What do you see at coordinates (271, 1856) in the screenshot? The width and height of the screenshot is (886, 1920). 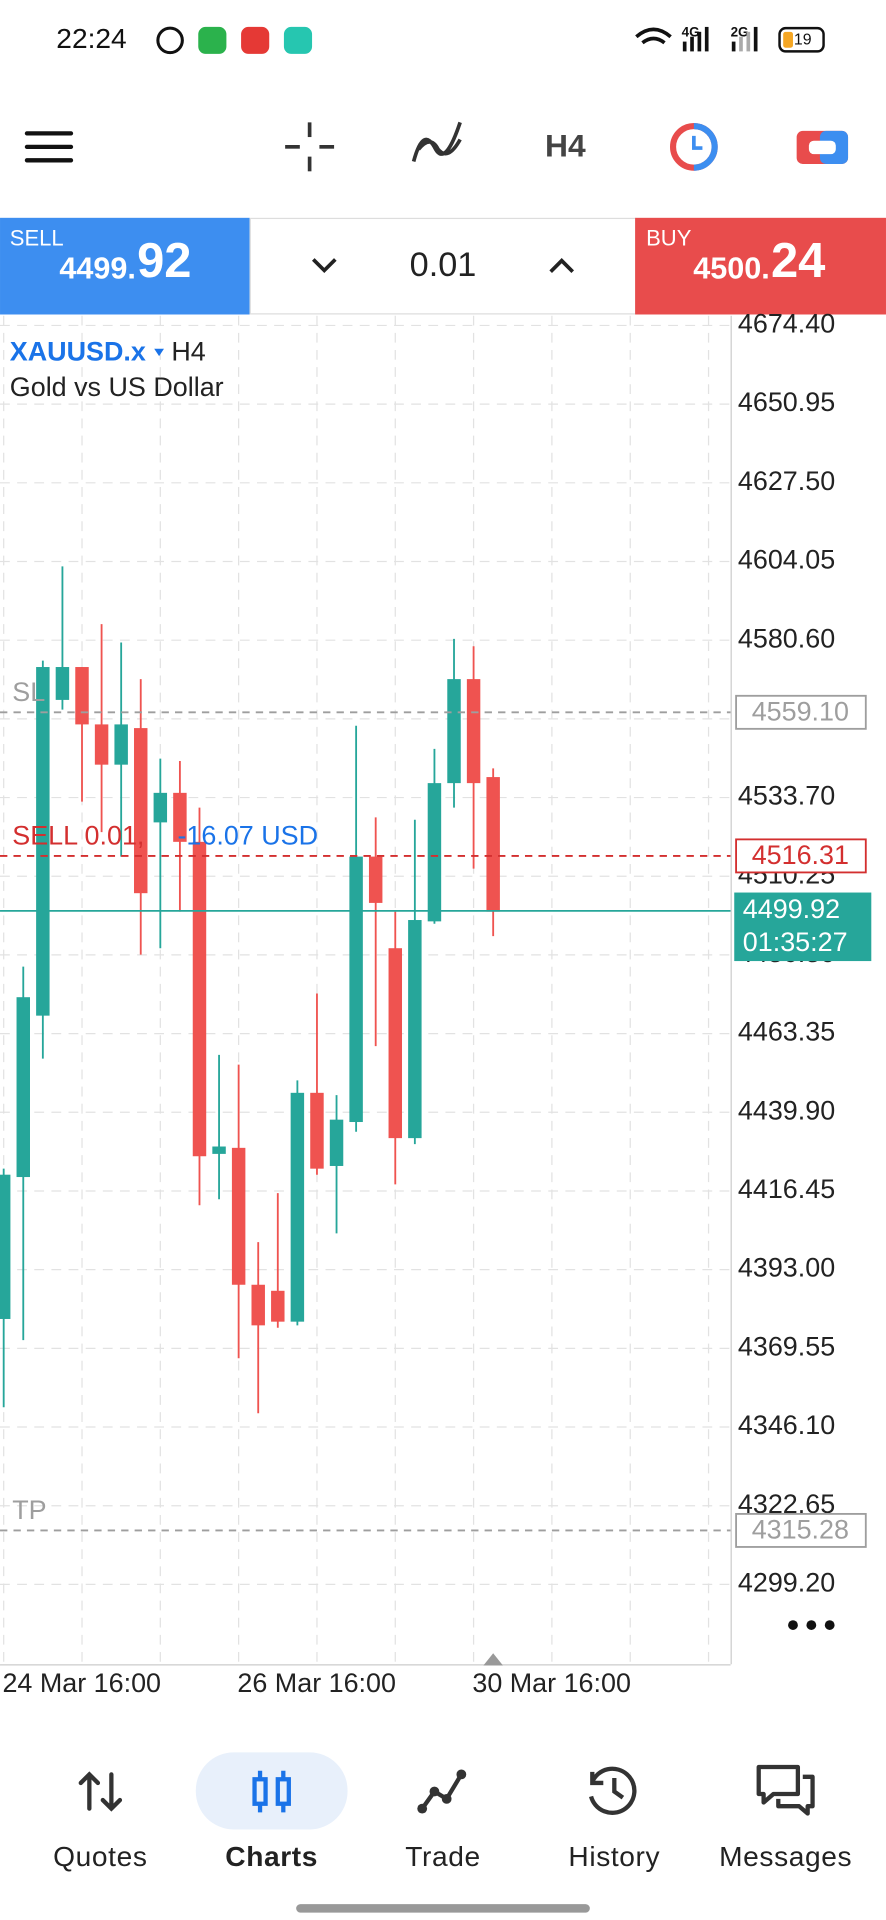 I see `nav-item: Charts` at bounding box center [271, 1856].